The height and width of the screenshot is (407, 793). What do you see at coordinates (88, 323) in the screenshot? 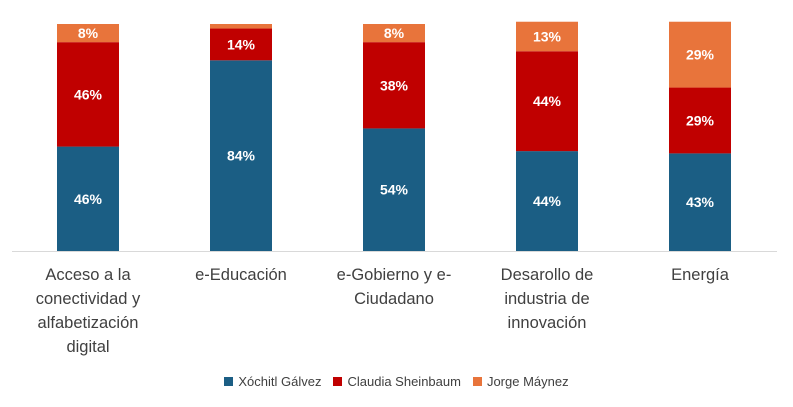
I see `category-label-line: alfabetización` at bounding box center [88, 323].